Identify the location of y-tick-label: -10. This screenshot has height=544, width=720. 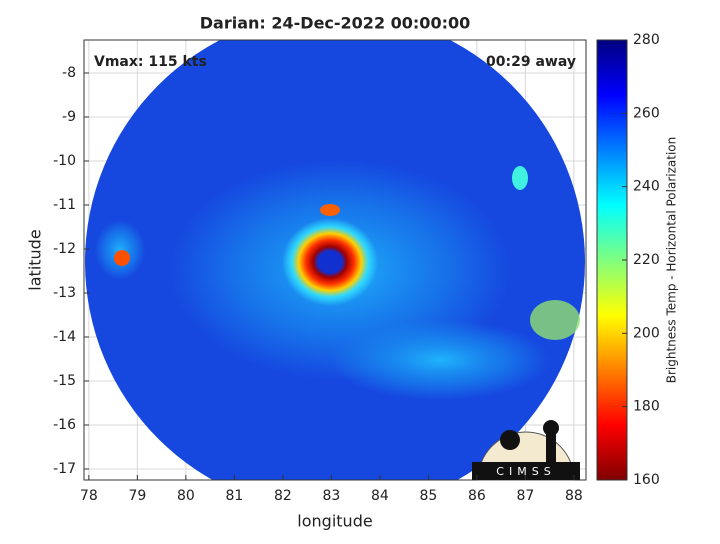
(64, 161).